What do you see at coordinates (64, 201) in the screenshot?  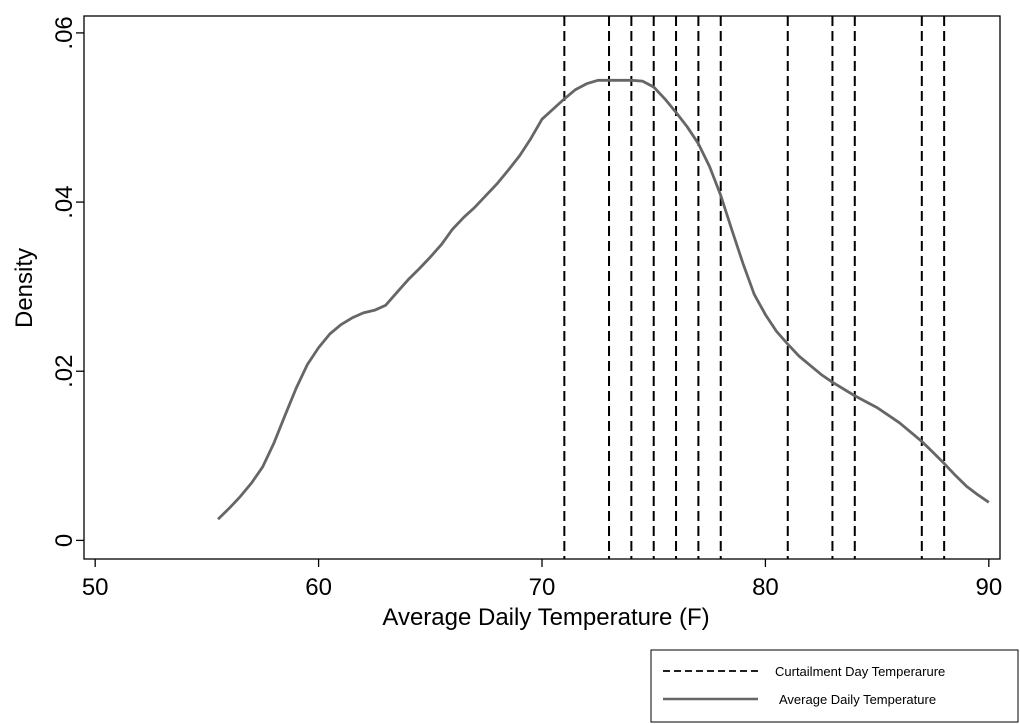 I see `y-tick-label: .04` at bounding box center [64, 201].